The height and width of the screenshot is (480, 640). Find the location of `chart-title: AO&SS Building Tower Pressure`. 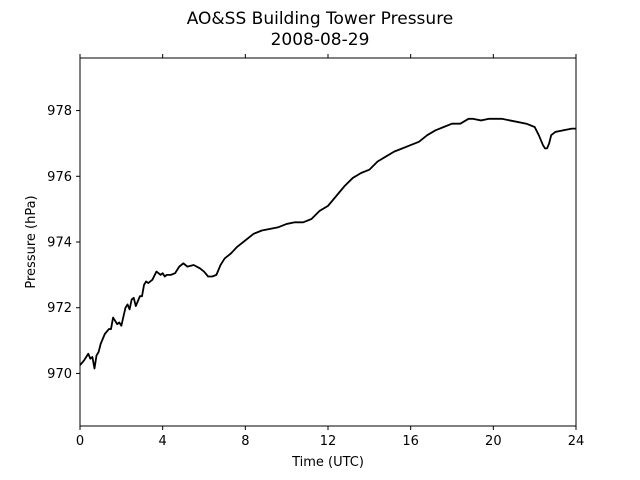

chart-title: AO&SS Building Tower Pressure is located at coordinates (320, 19).